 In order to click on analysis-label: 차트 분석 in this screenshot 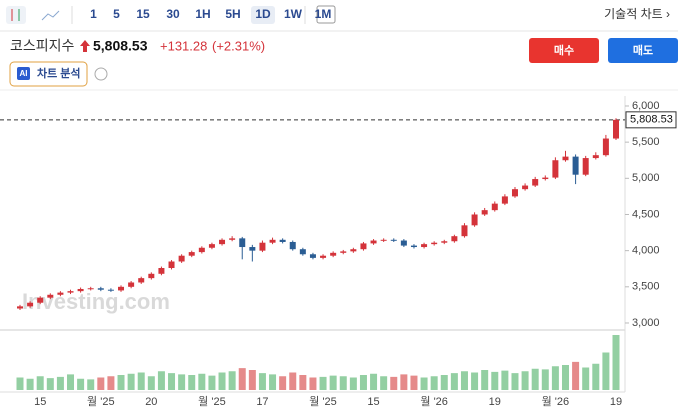, I will do `click(59, 73)`.